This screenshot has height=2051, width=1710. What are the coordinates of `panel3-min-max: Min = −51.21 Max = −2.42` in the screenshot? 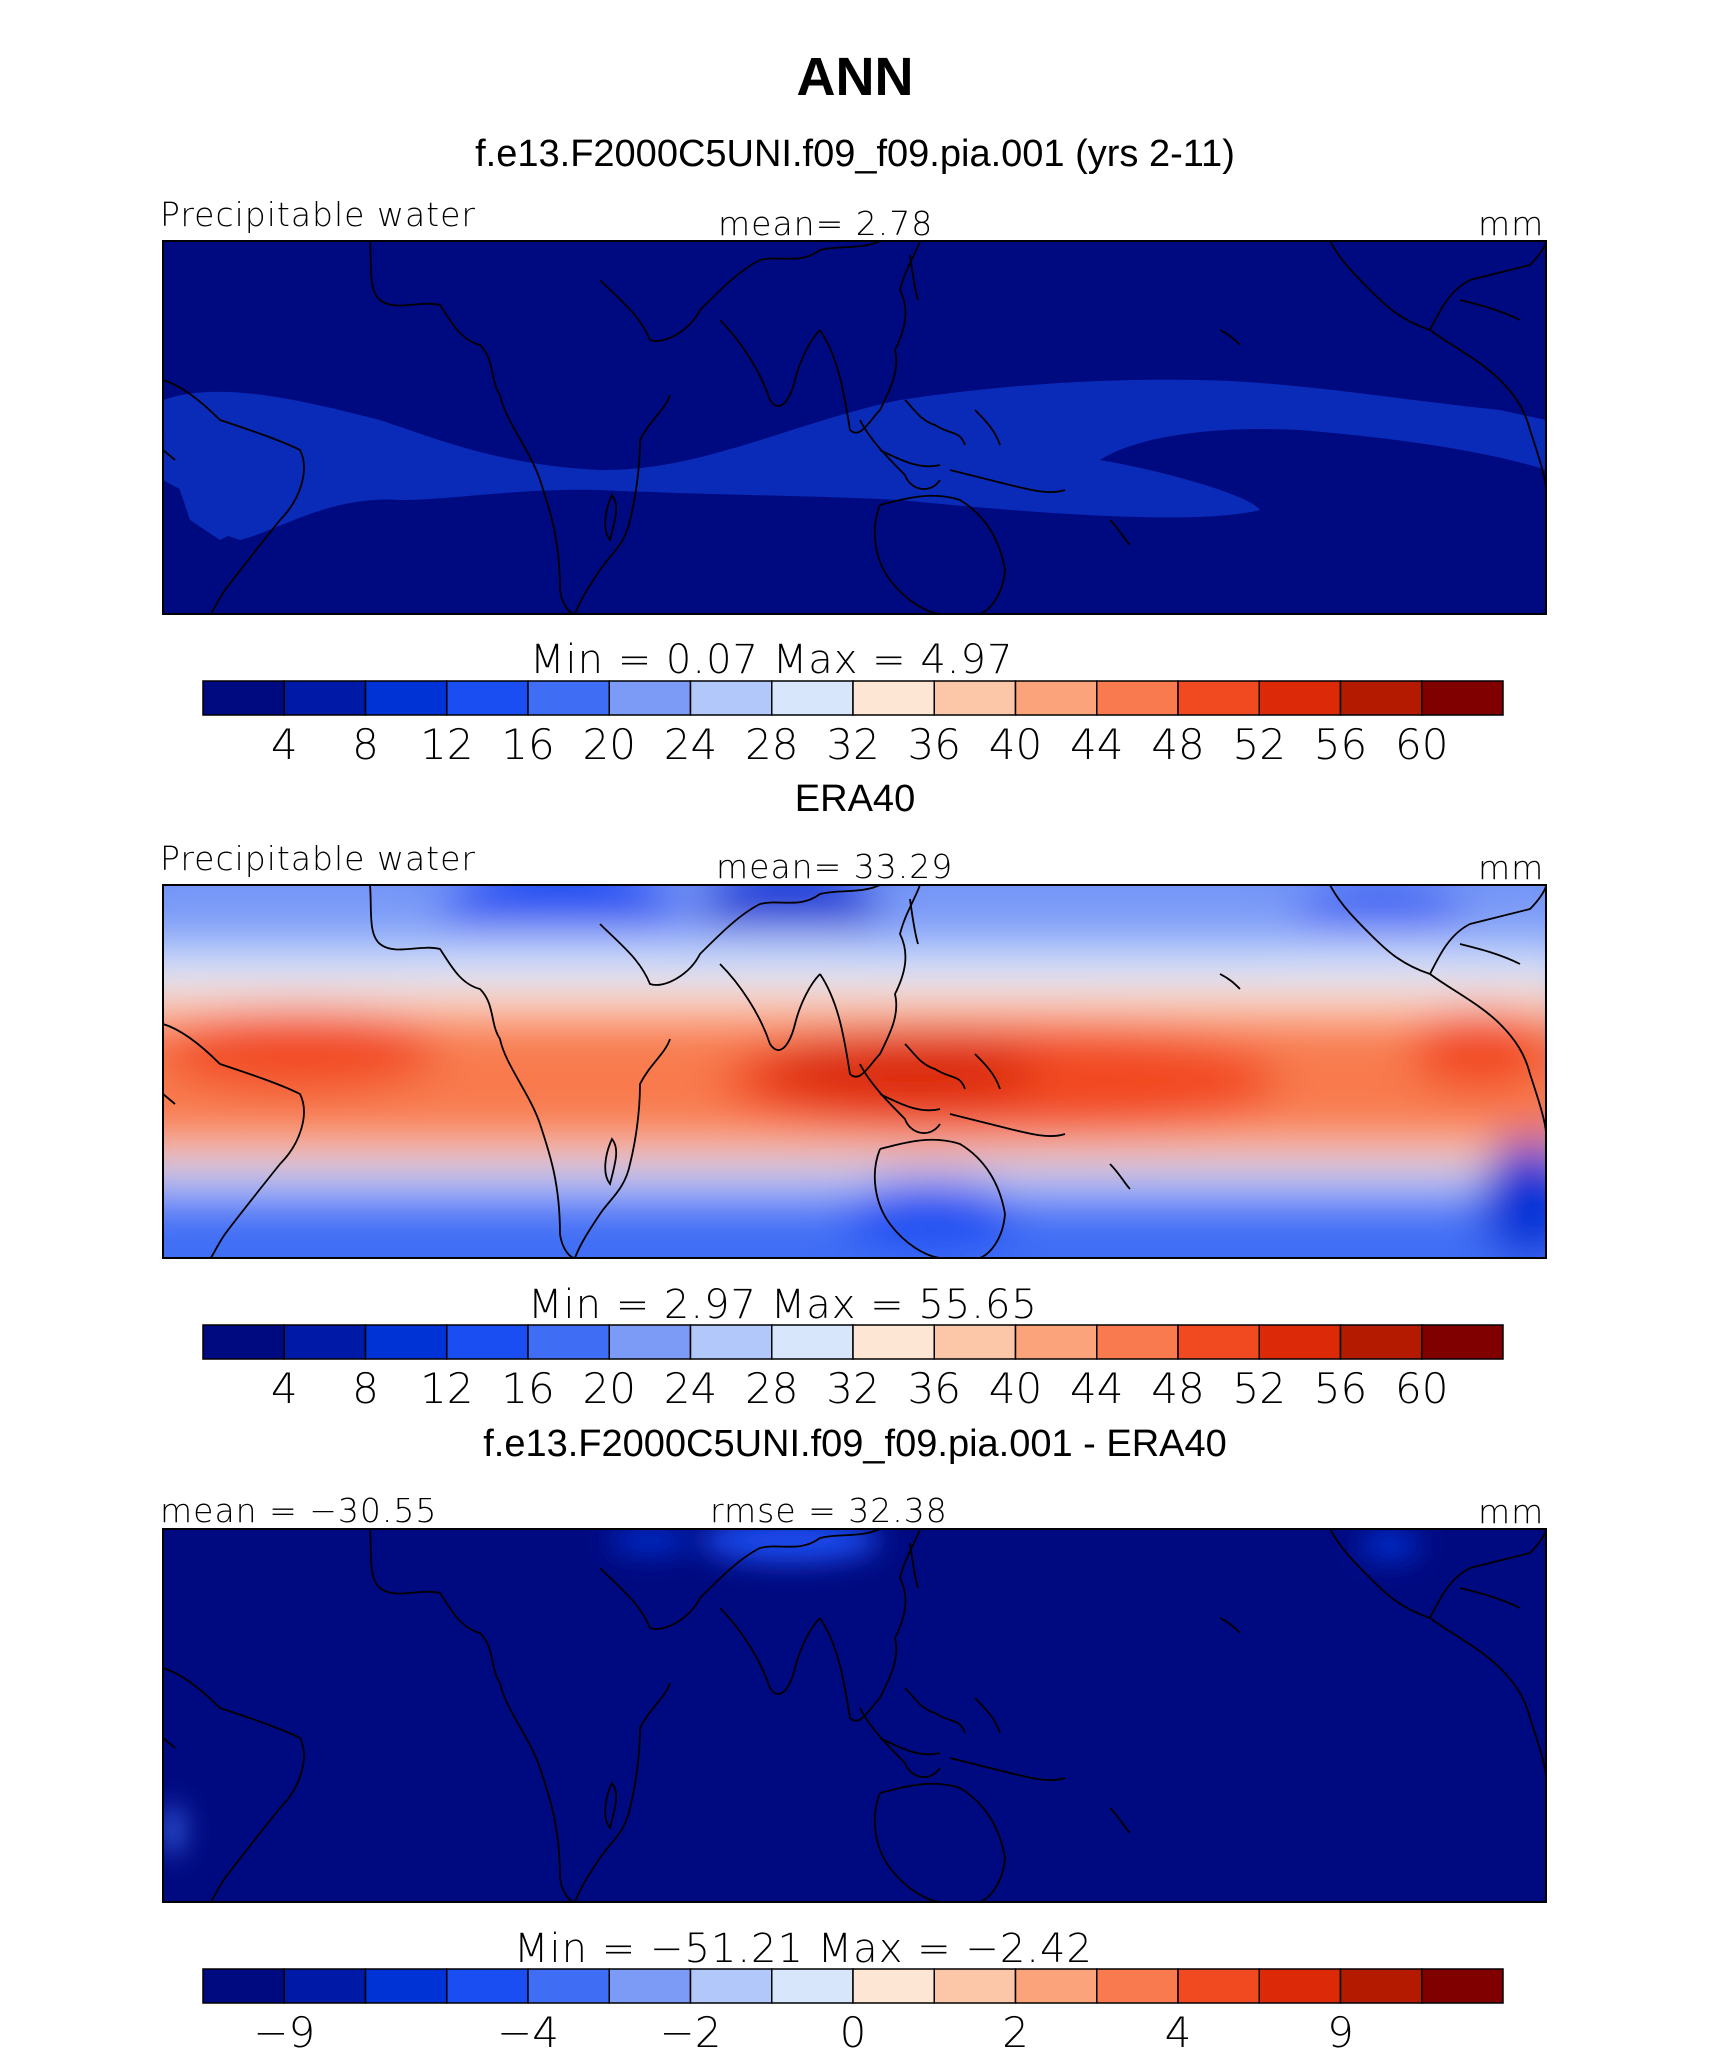 It's located at (803, 1949).